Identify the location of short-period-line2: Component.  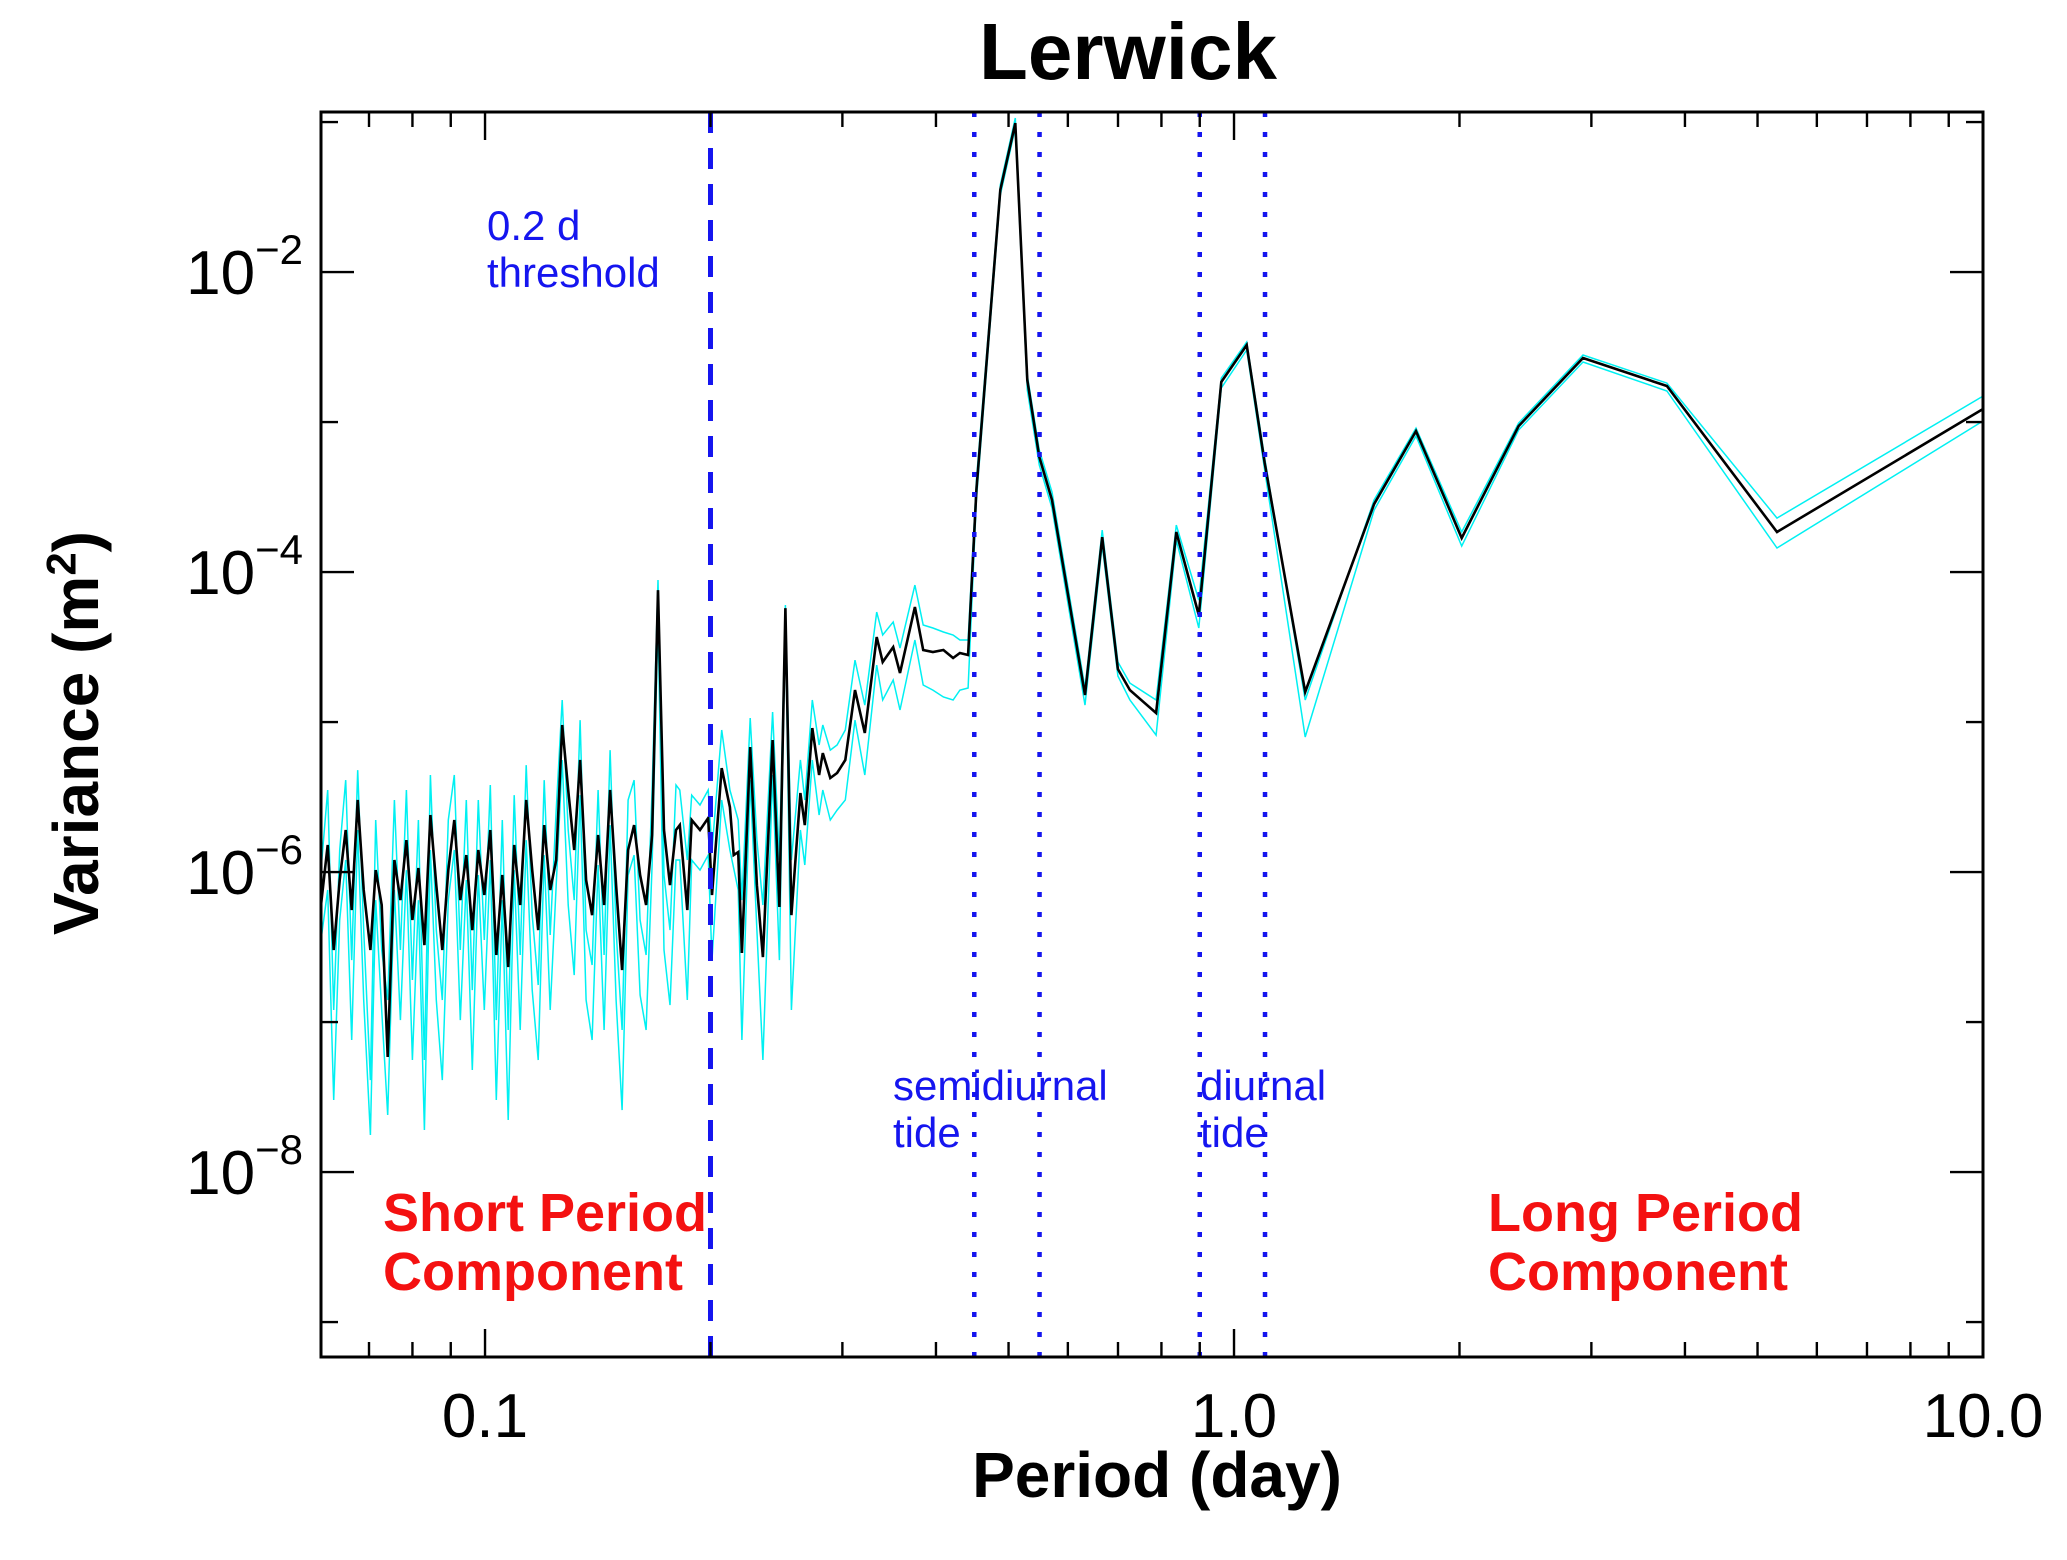
(533, 1272).